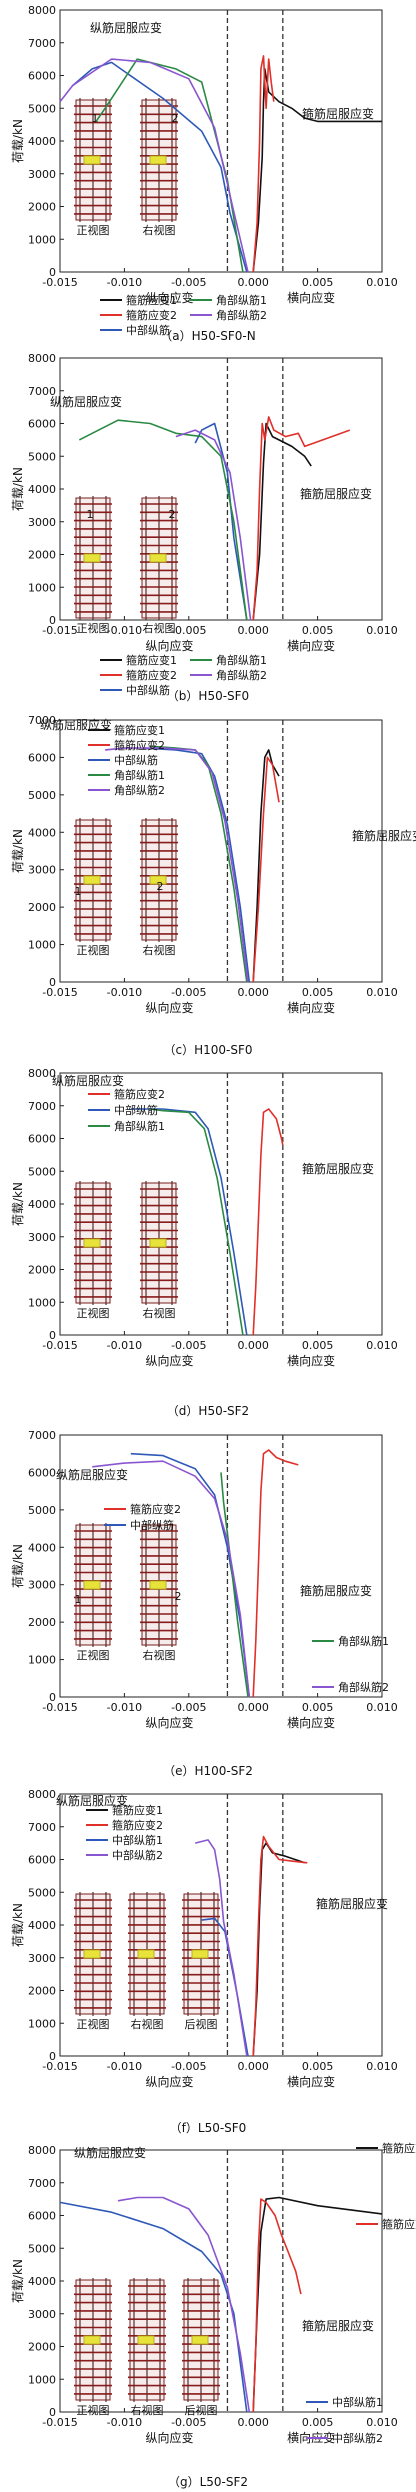 The height and width of the screenshot is (2492, 416). I want to click on legend-label: 箍筋应变1, so click(151, 660).